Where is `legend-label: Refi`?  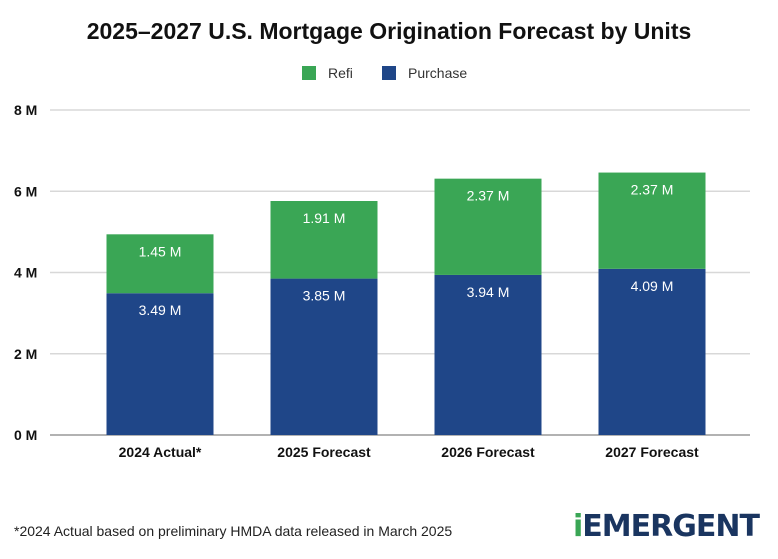
legend-label: Refi is located at coordinates (340, 73).